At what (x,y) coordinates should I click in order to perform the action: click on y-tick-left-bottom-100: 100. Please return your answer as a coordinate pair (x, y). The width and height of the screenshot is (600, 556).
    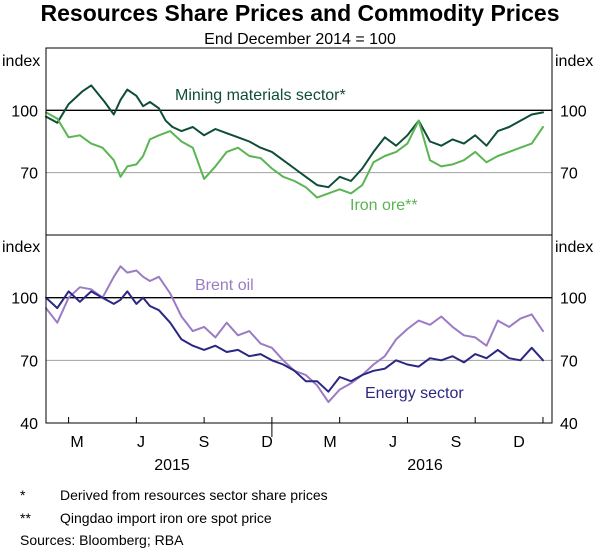
    Looking at the image, I should click on (24, 299).